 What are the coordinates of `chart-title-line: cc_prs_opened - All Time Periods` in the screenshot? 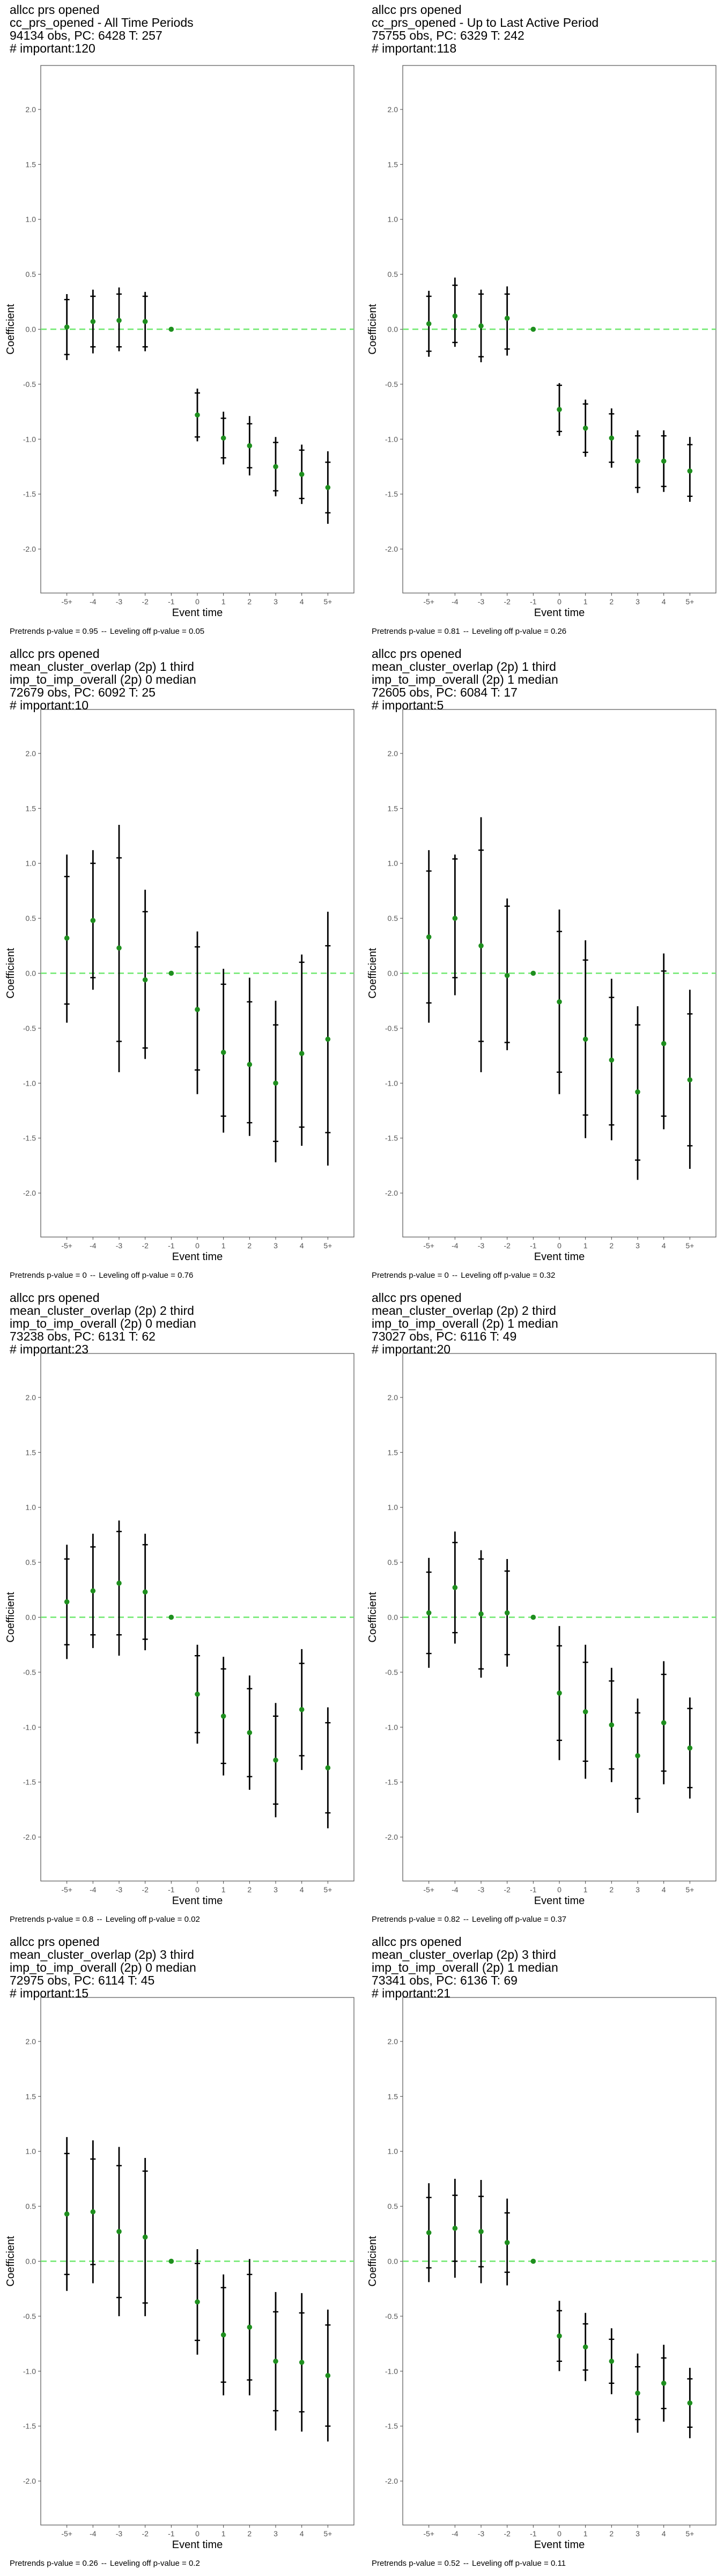 It's located at (102, 23).